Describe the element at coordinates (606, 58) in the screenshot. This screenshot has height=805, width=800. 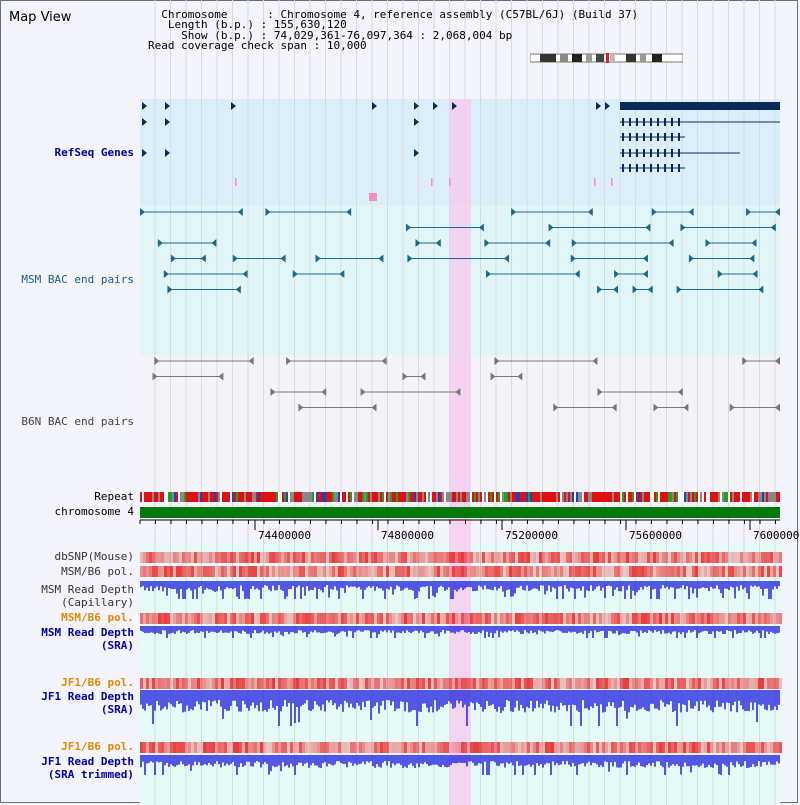
I see `chromosome-ideogram` at that location.